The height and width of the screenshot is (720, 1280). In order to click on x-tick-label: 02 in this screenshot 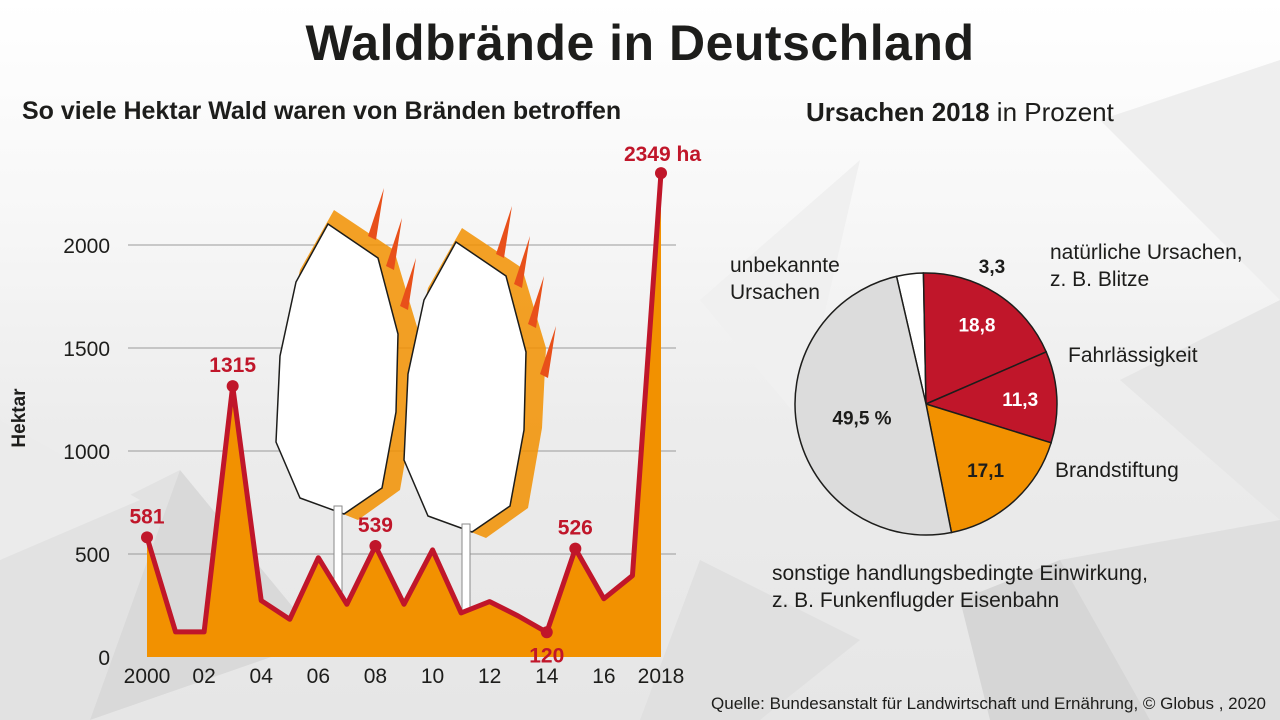, I will do `click(203, 676)`.